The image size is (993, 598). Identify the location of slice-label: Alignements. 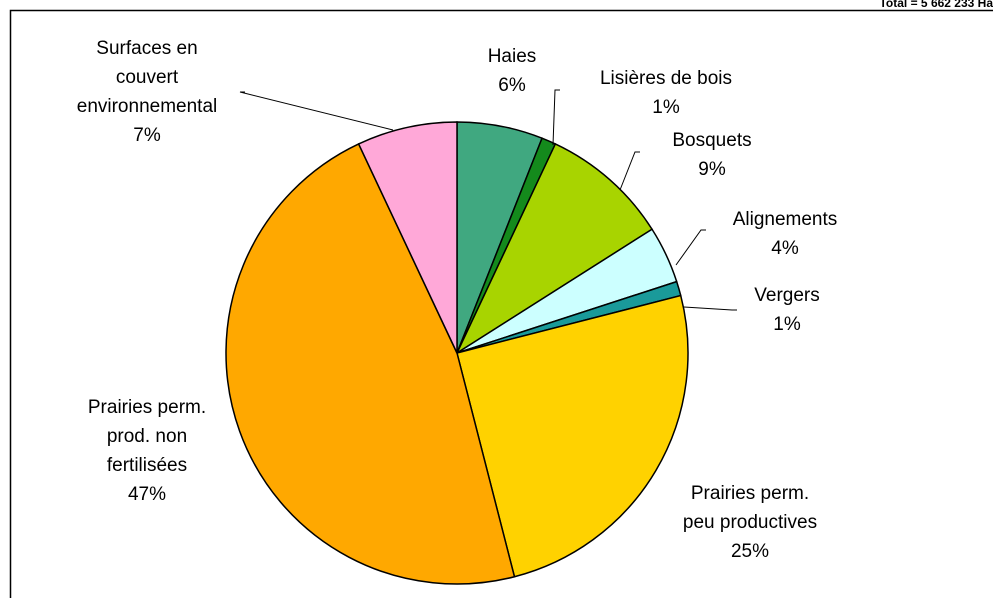
(785, 219).